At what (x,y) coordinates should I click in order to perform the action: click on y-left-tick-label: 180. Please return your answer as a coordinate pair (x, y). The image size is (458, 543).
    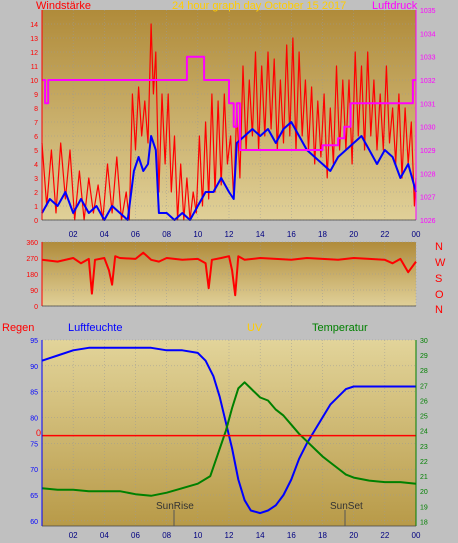
    Looking at the image, I should click on (32, 275).